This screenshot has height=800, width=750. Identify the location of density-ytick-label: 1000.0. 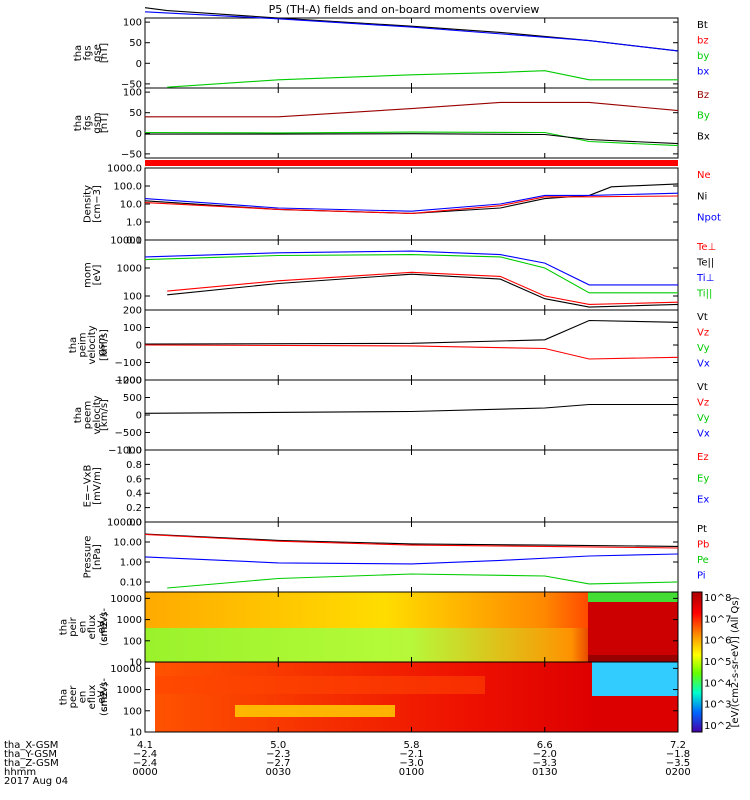
(124, 169).